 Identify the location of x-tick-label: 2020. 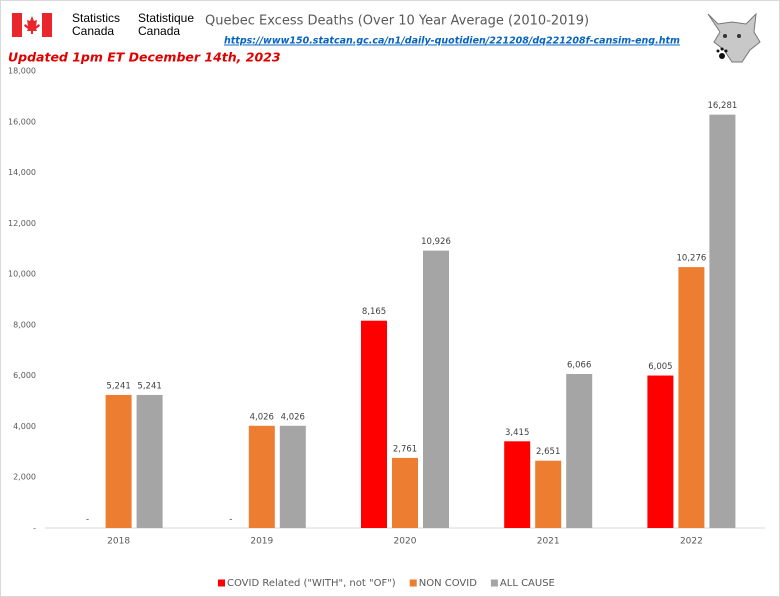
(405, 542).